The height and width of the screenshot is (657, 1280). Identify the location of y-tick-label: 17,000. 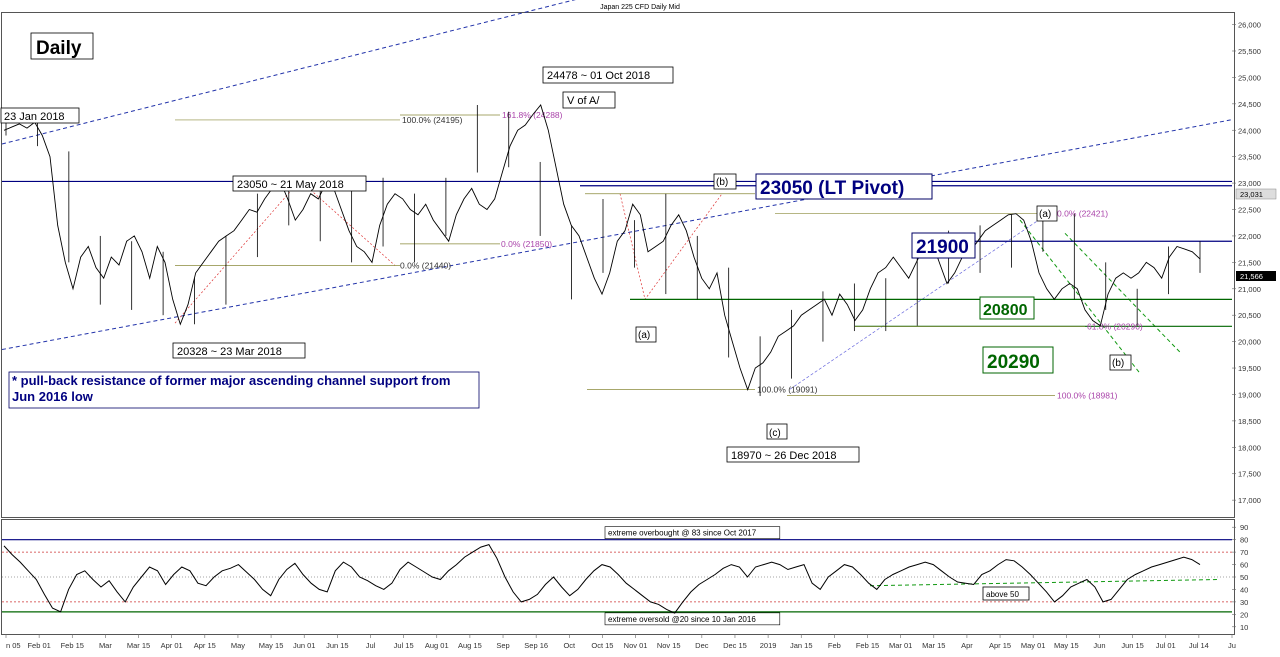
(1249, 500).